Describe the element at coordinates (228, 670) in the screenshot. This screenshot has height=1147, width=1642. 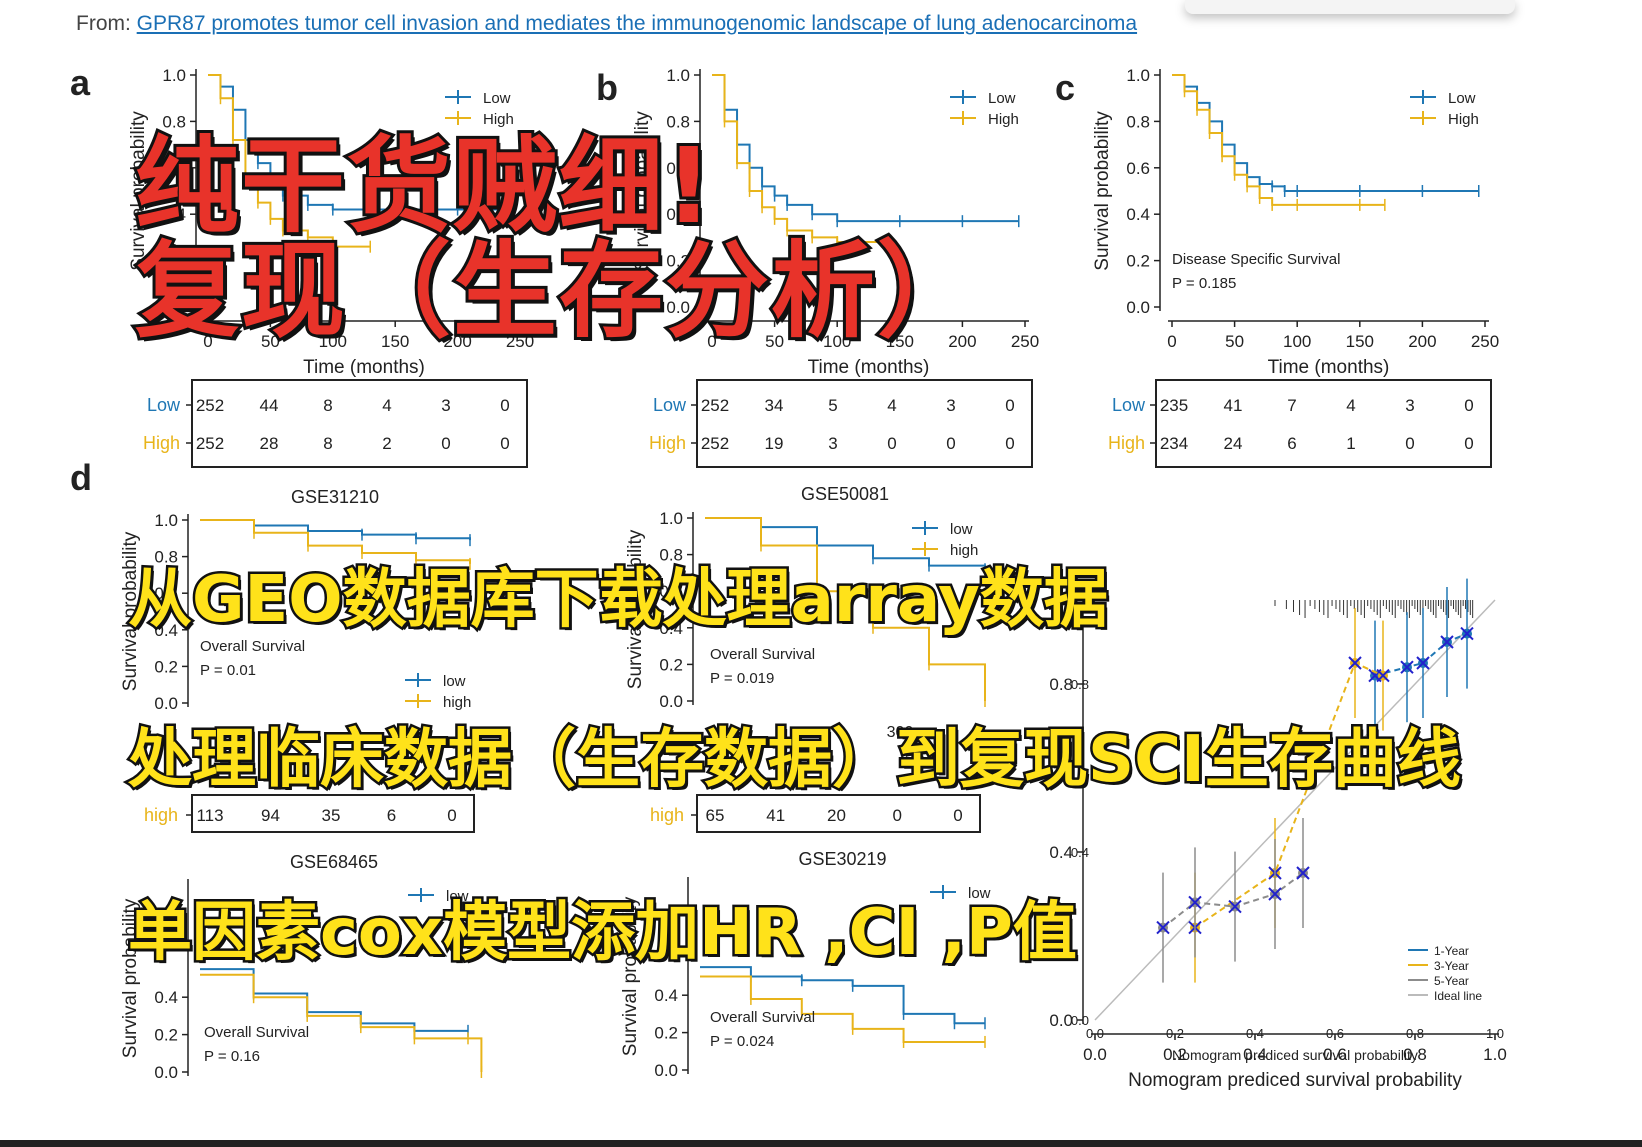
I see `p-value-annotation: P = 0.01` at that location.